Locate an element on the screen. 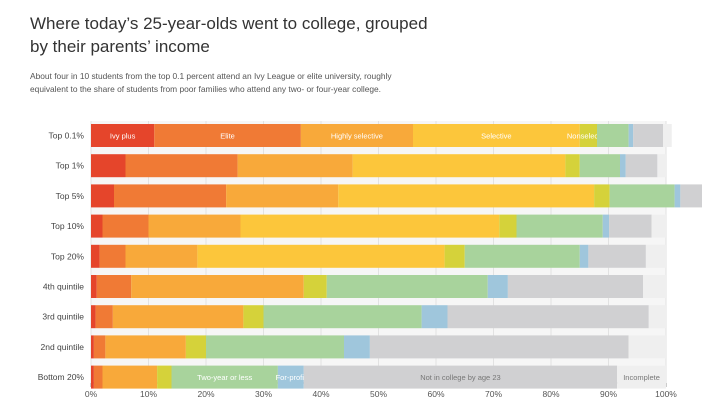 Image resolution: width=702 pixels, height=419 pixels. x-tick-label: 80% is located at coordinates (550, 394).